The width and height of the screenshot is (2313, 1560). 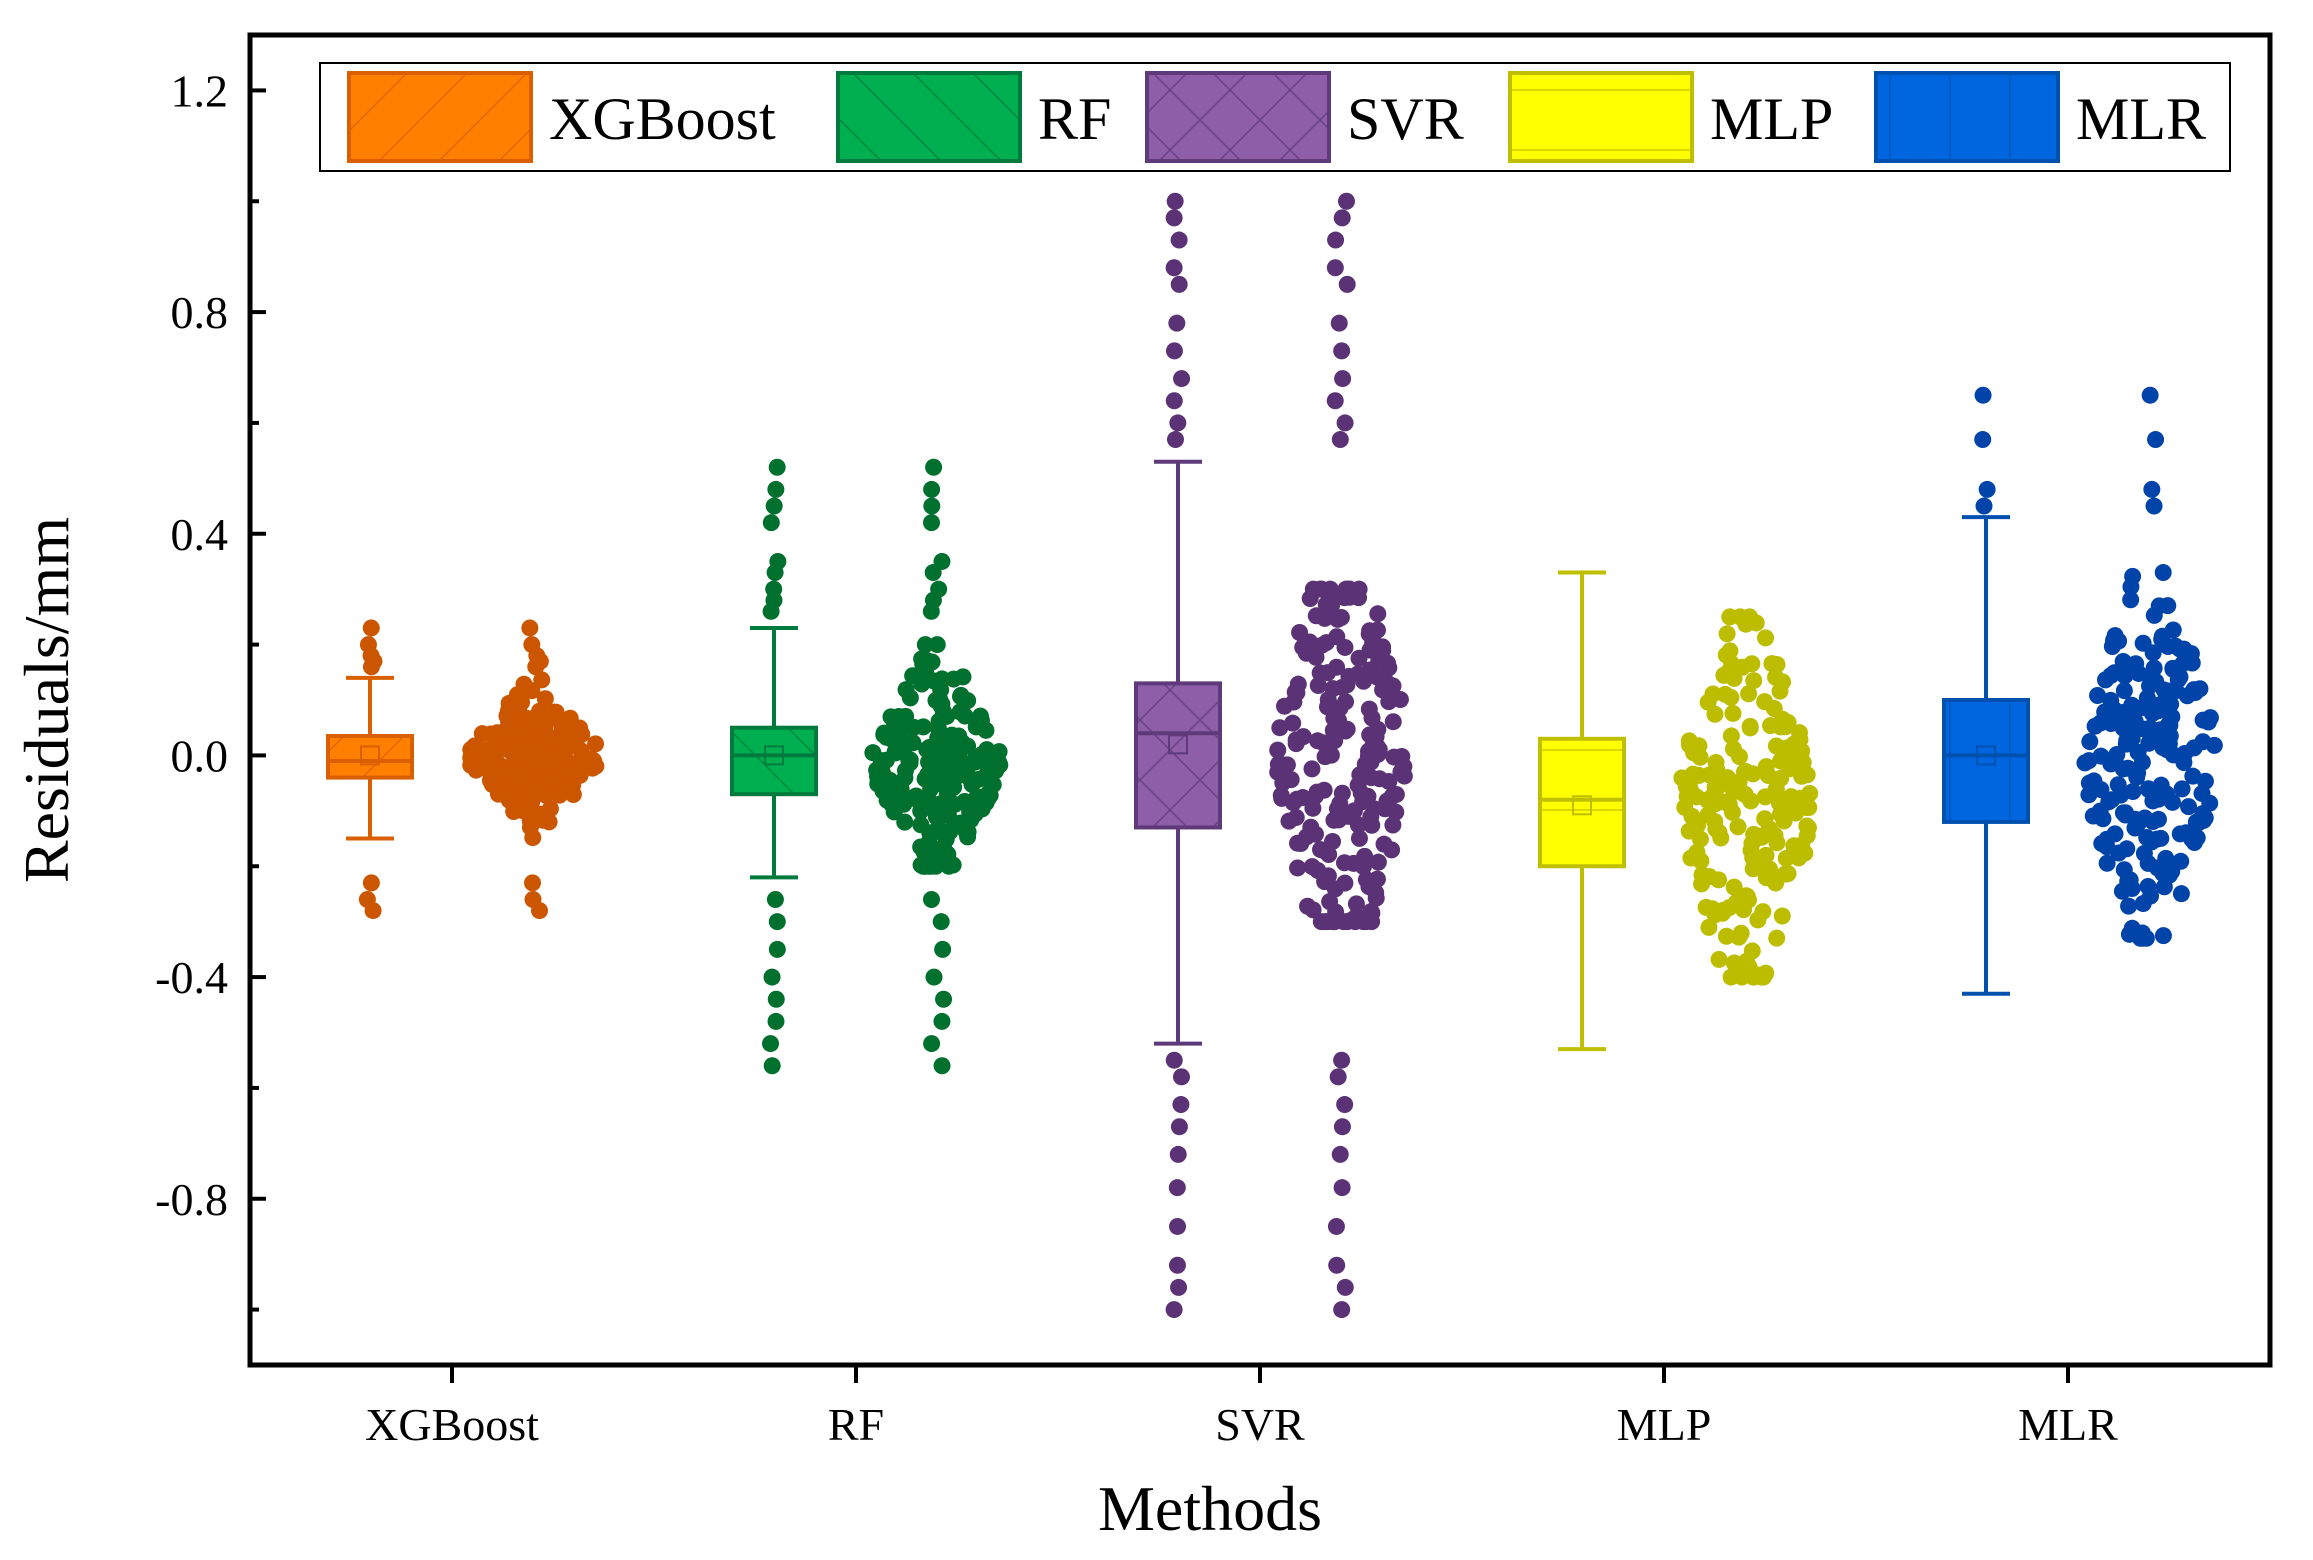 What do you see at coordinates (200, 90) in the screenshot?
I see `y-tick-label: 1.2` at bounding box center [200, 90].